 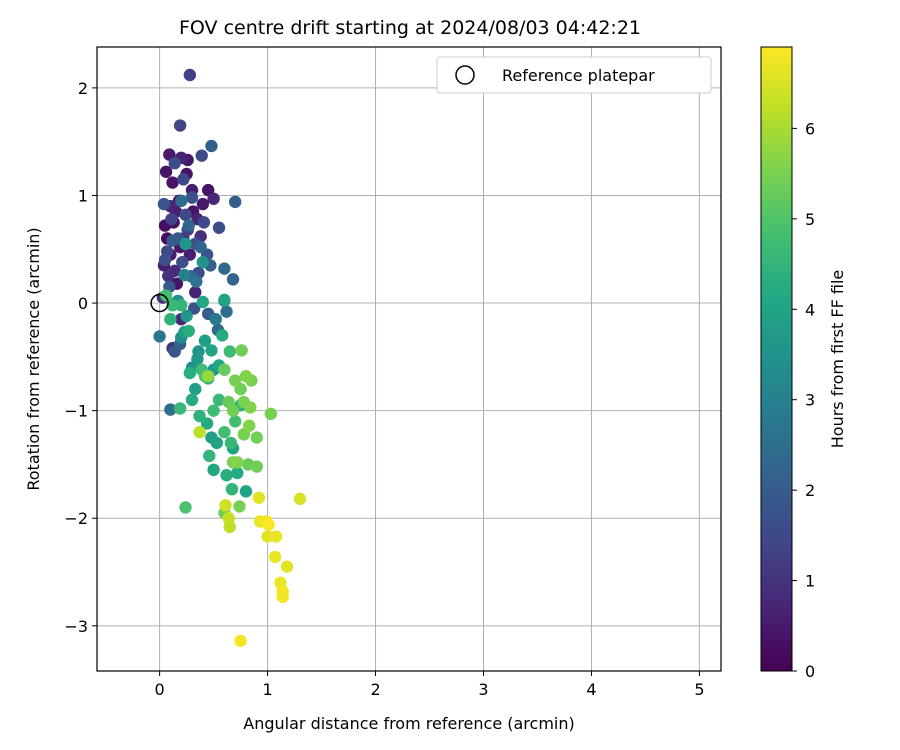 I want to click on x-tick-label: 3, so click(x=483, y=689).